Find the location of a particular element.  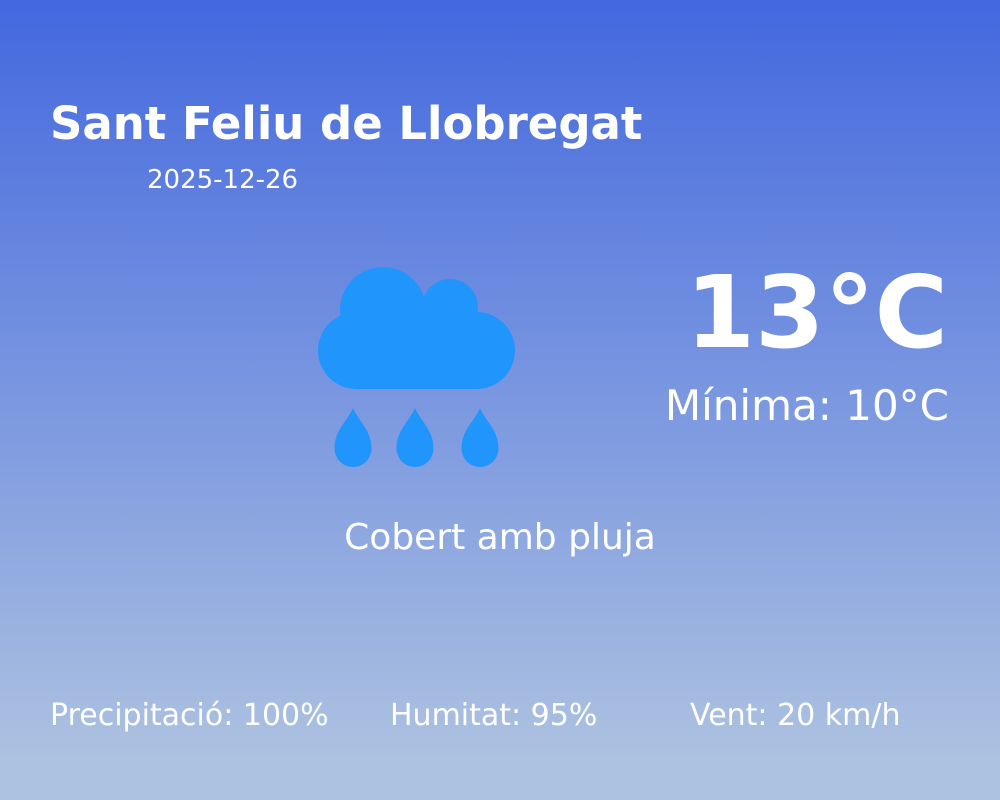

rain-cloud-icon is located at coordinates (416, 367).